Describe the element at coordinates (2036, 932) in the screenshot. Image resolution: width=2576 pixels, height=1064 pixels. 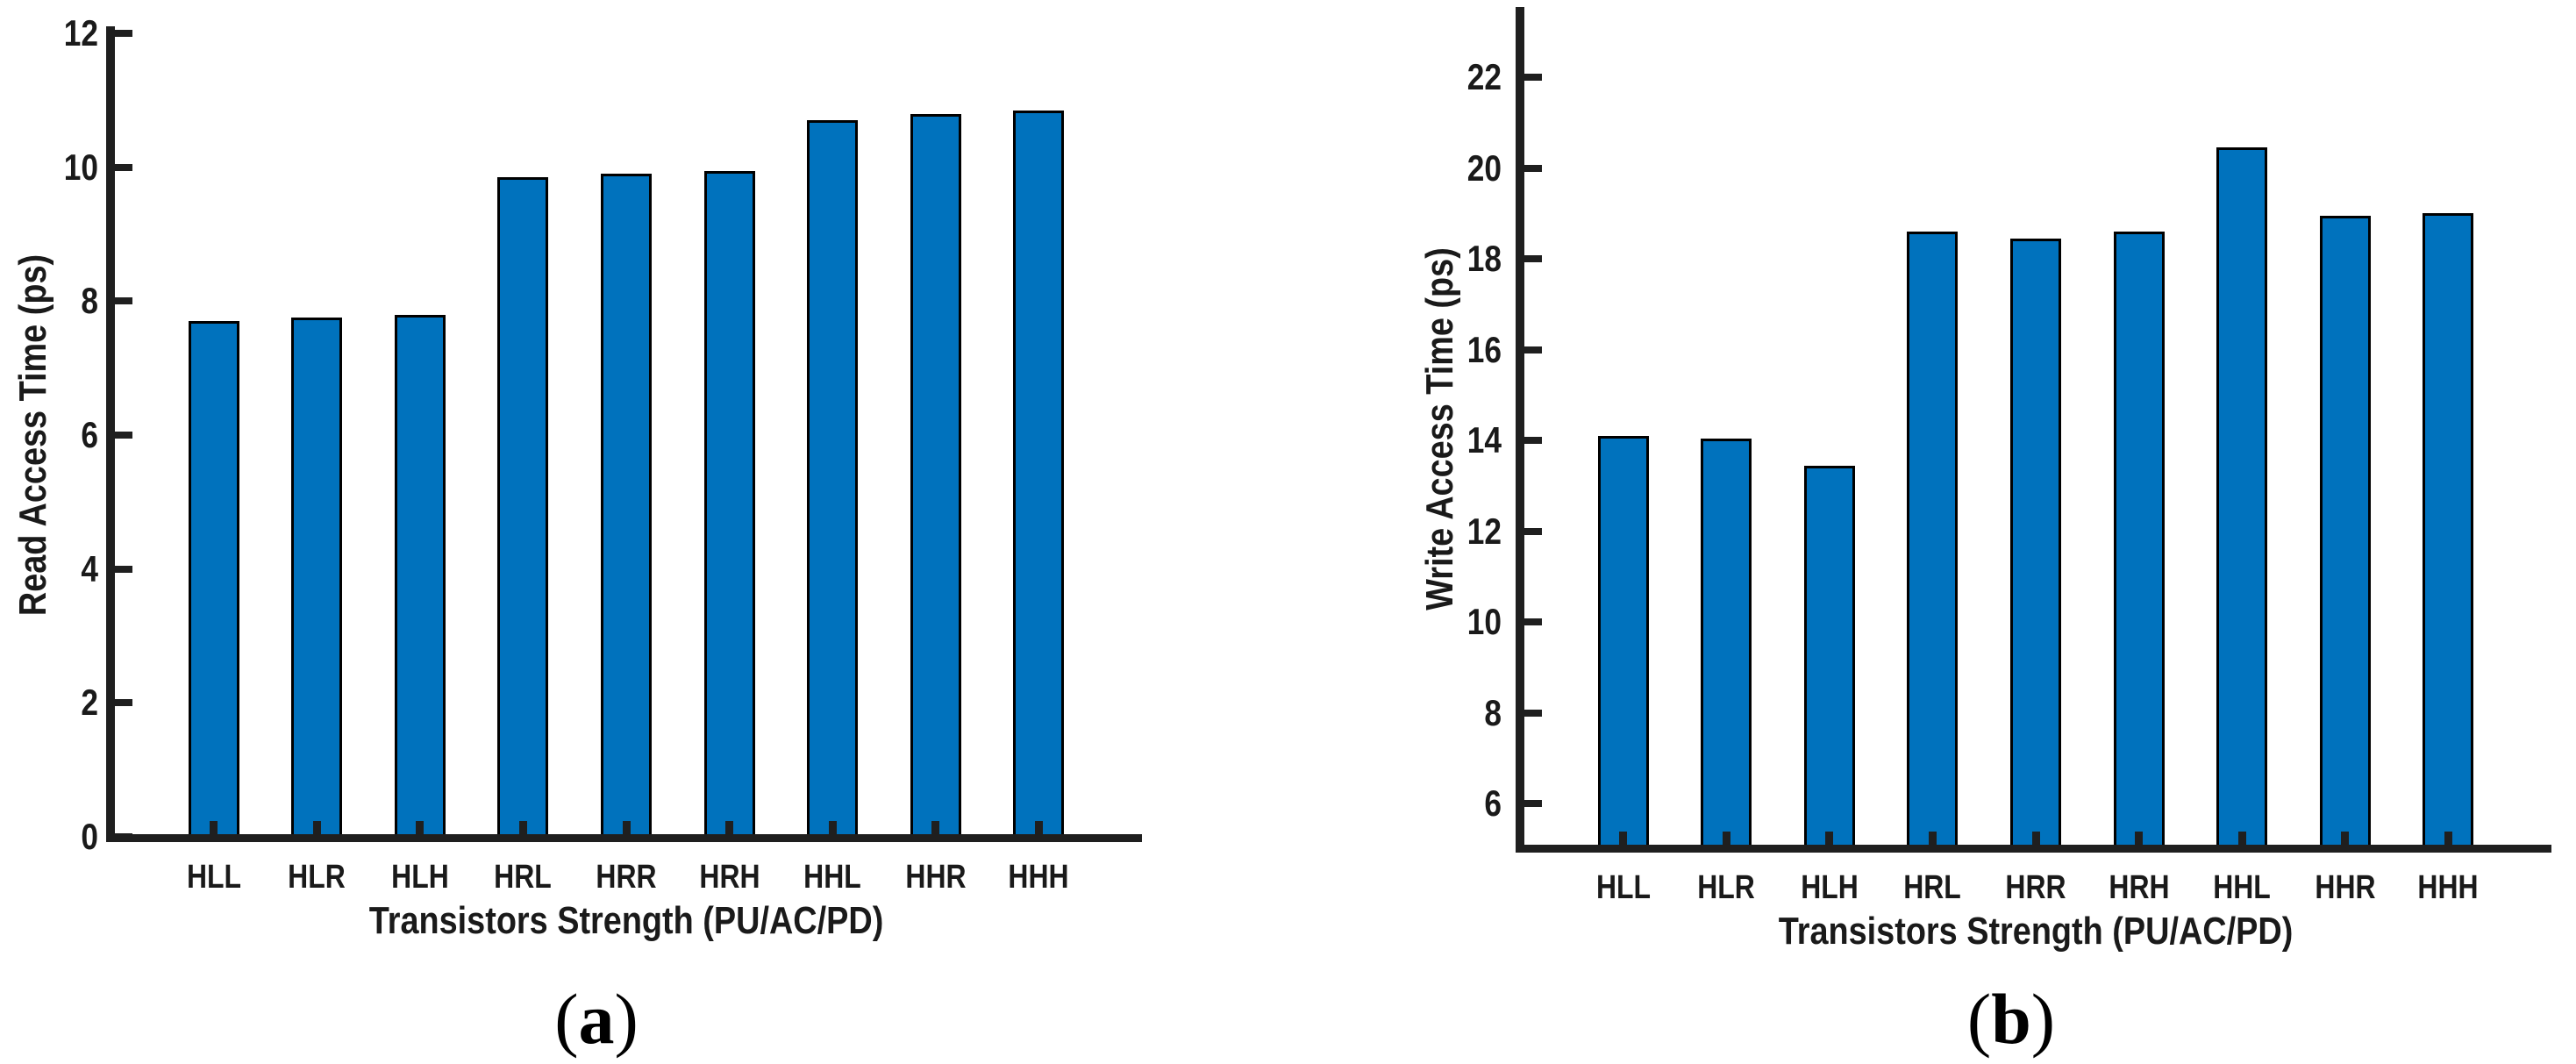
I see `x-axis-label-transistors-strength-b: Transistors Strength (PU/AC/PD)` at that location.